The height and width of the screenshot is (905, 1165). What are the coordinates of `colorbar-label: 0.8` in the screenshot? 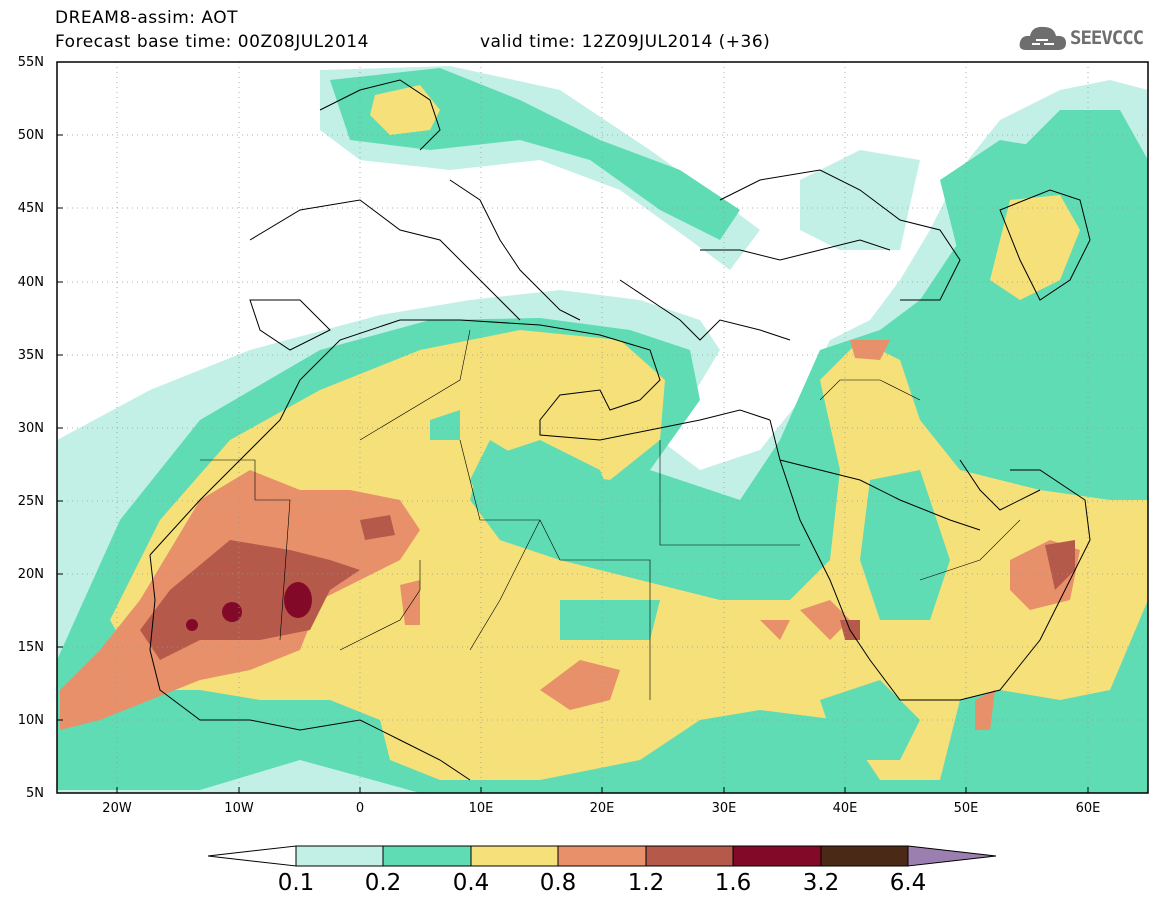 It's located at (558, 883).